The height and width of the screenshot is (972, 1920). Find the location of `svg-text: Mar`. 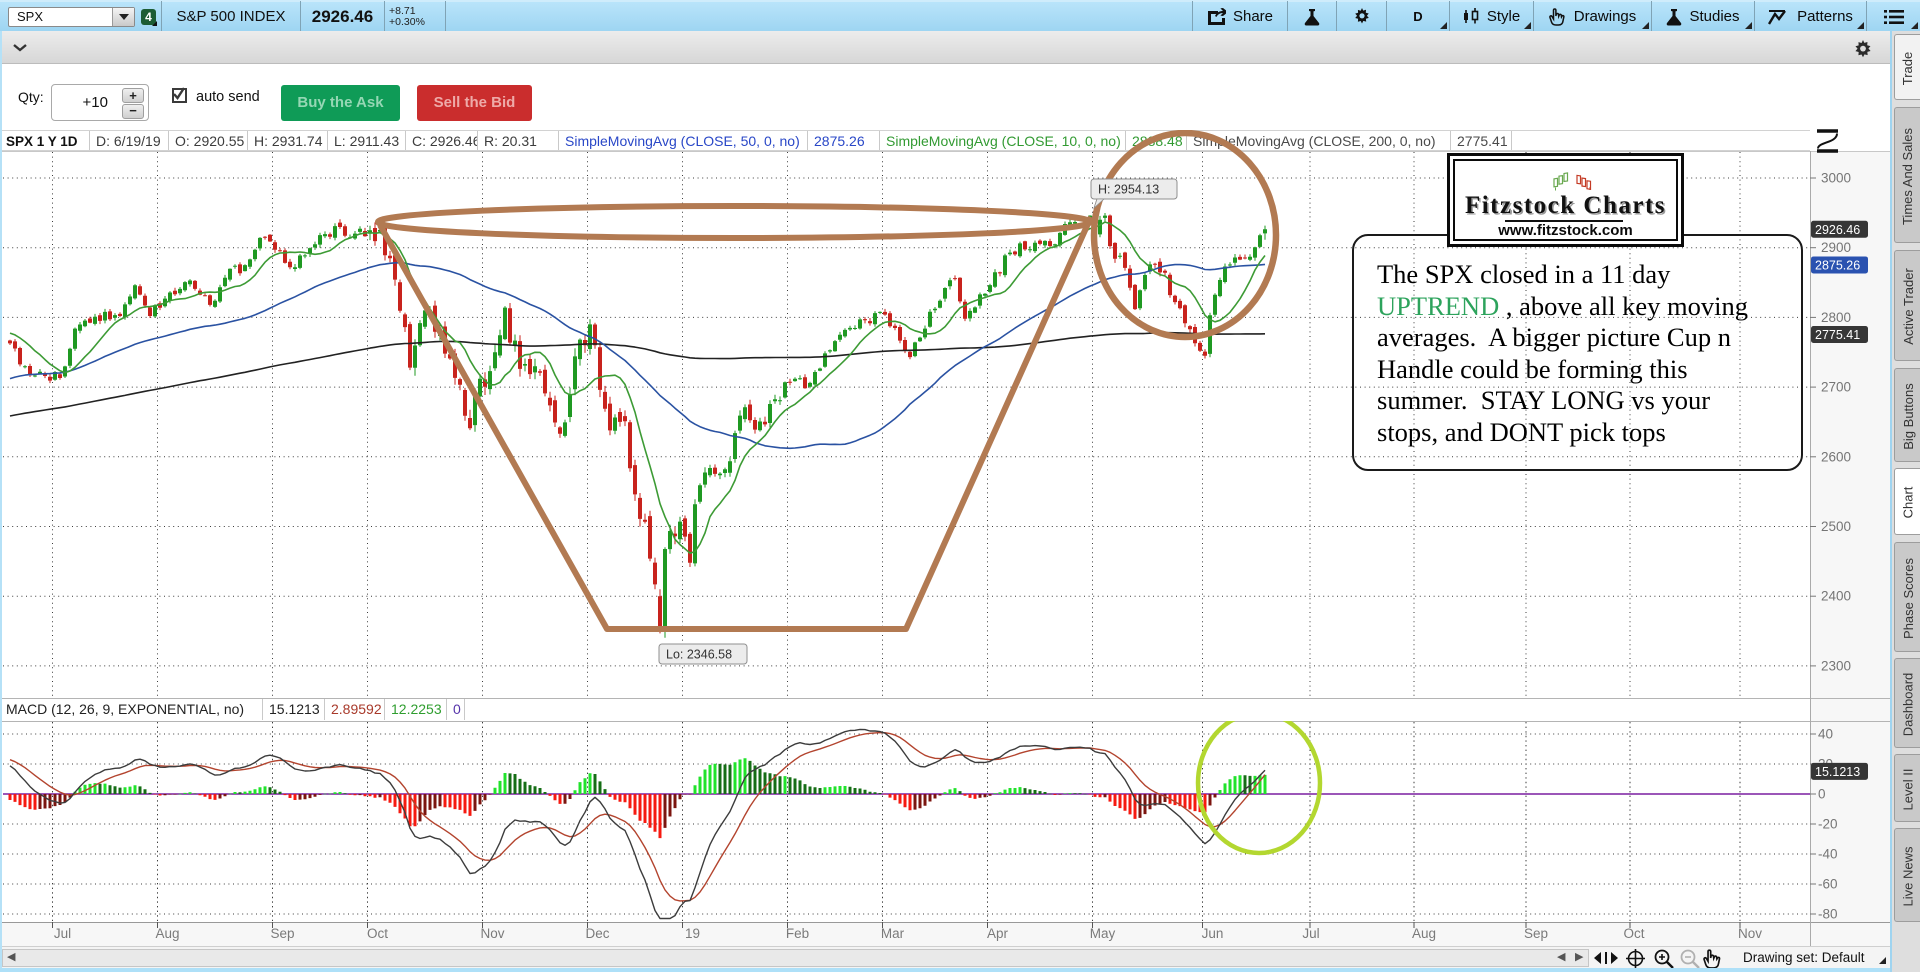

svg-text: Mar is located at coordinates (893, 933).